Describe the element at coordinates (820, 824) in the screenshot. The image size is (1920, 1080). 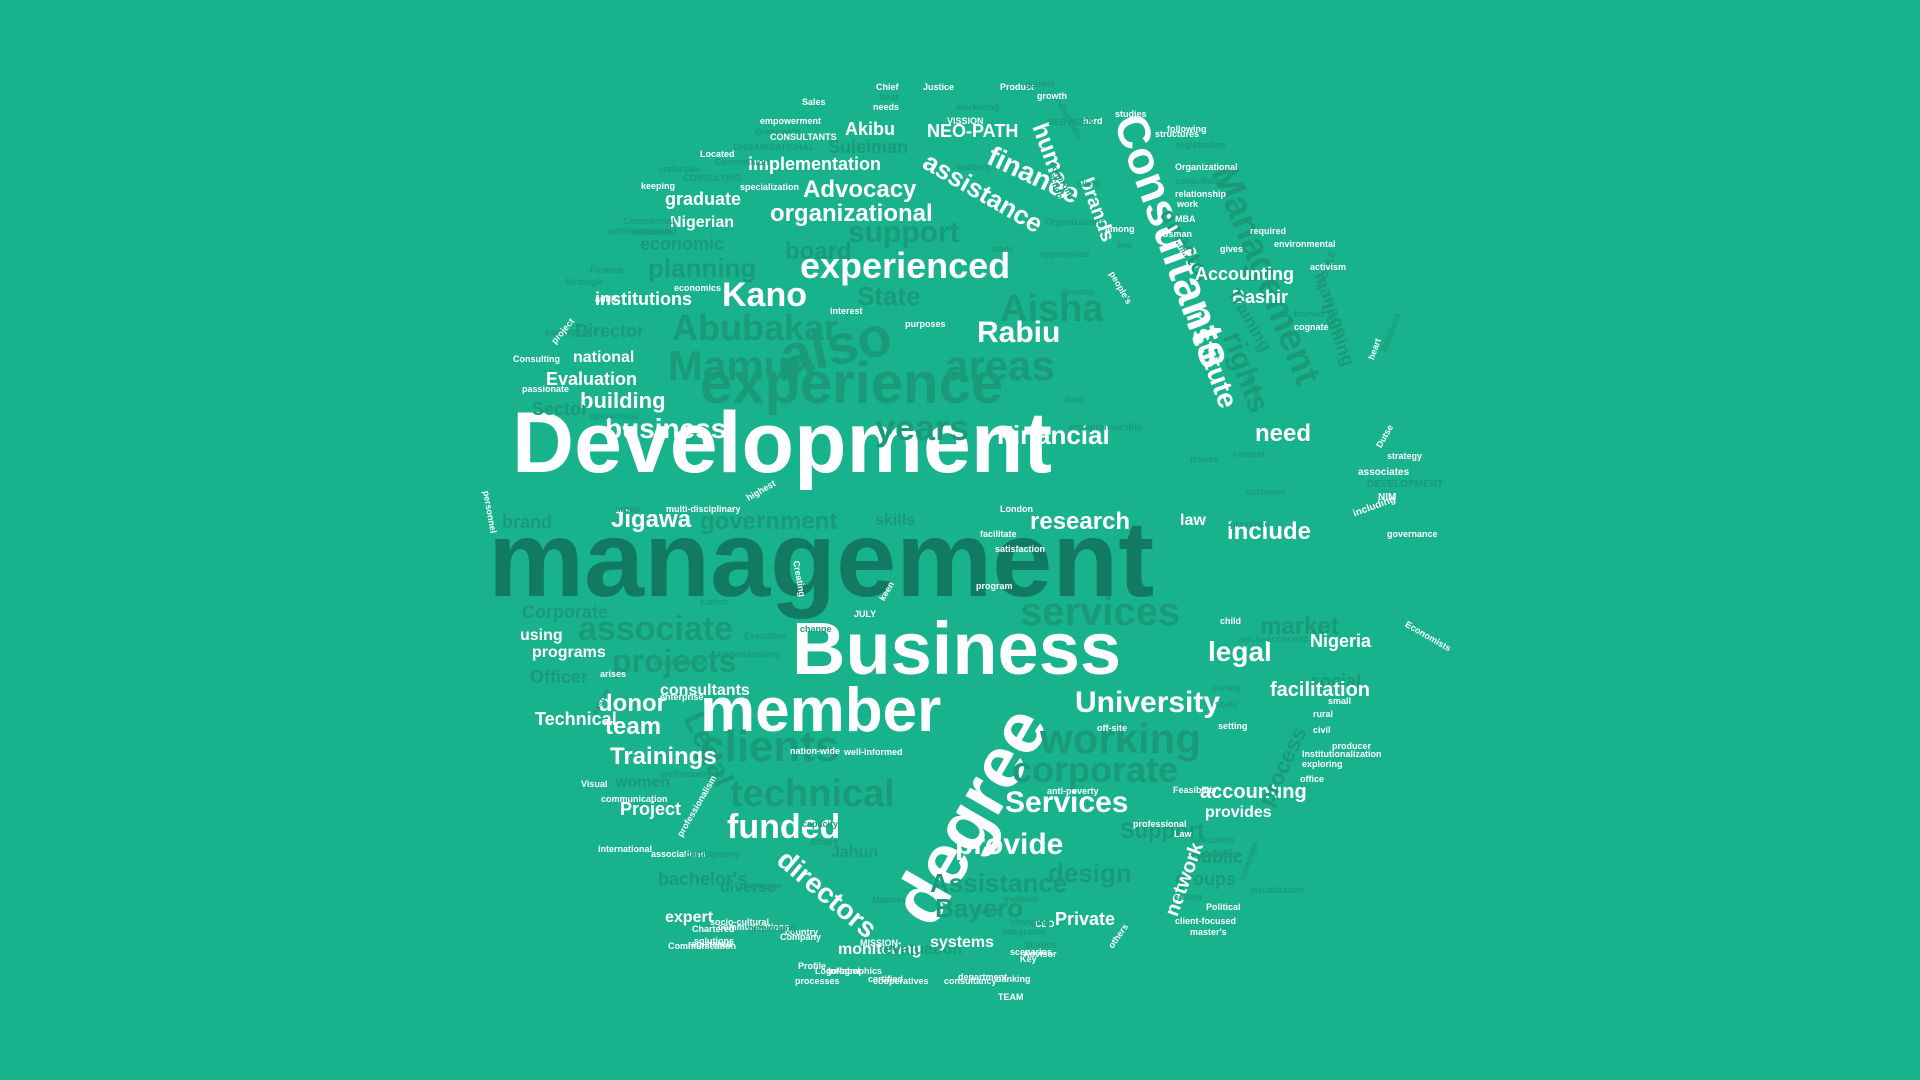
I see `cloud-word-capacity: capacity` at that location.